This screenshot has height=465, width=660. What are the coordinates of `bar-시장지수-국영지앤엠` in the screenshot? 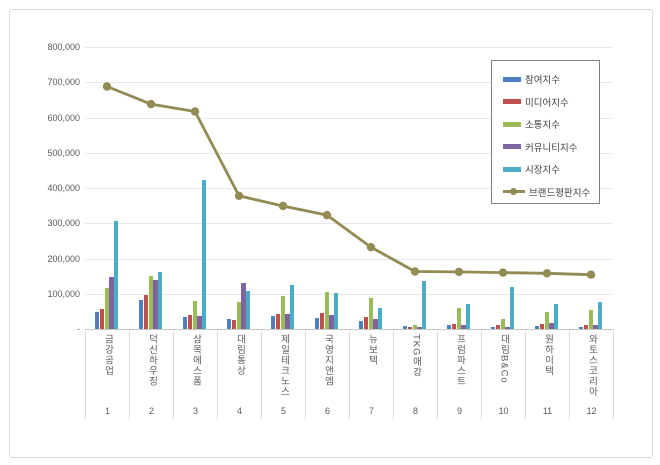 It's located at (336, 310).